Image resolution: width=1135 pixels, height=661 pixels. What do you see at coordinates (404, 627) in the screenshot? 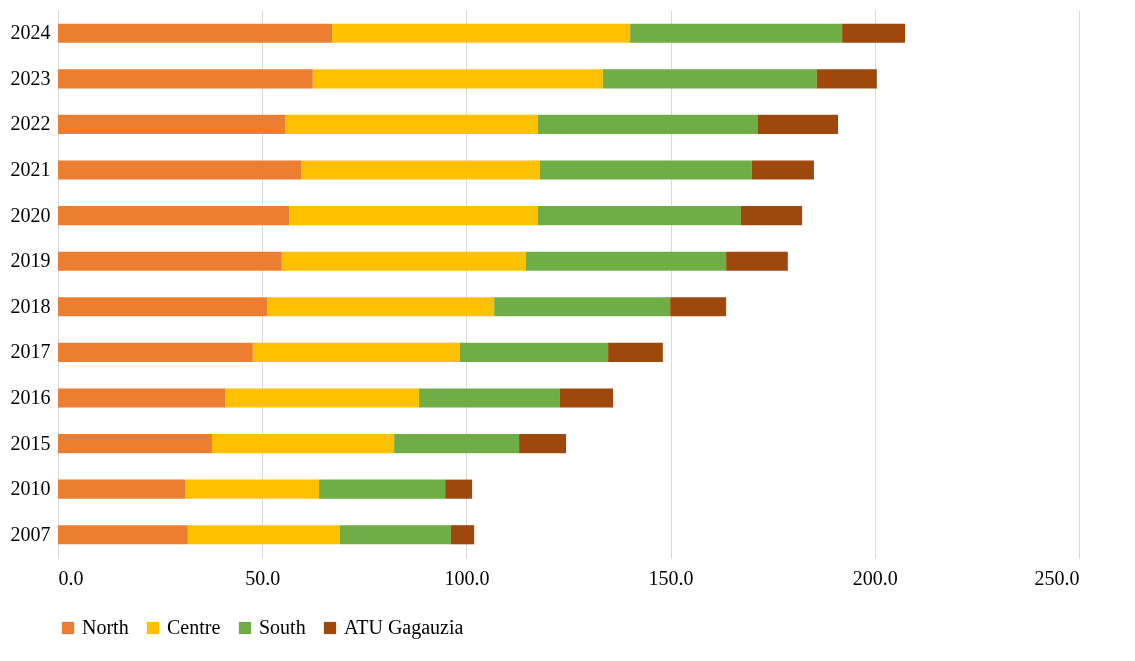
I see `legend-label: ATU Gagauzia` at bounding box center [404, 627].